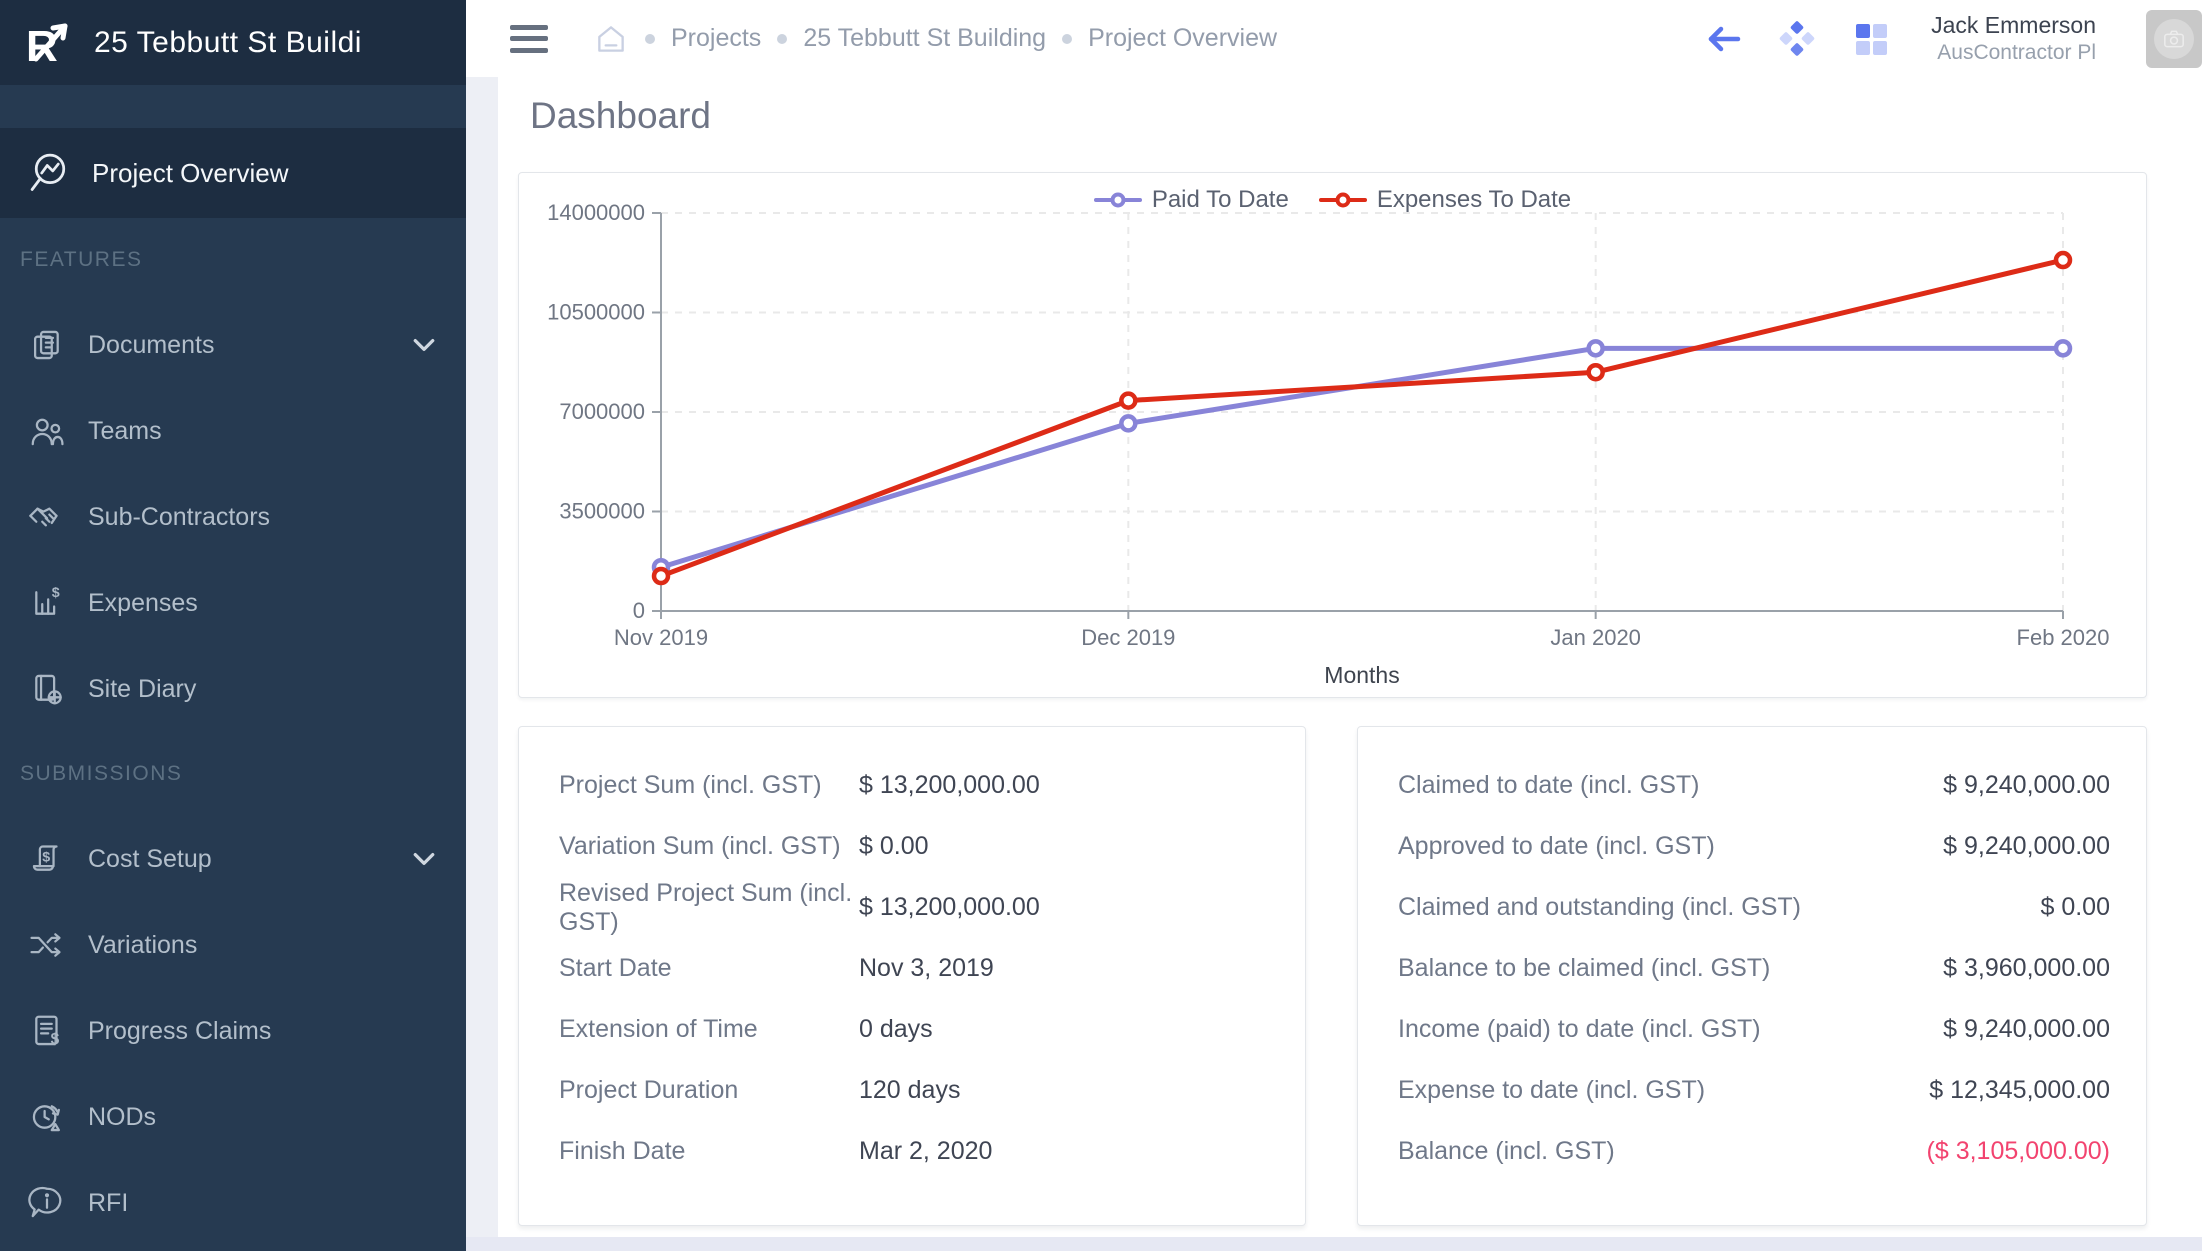 Image resolution: width=2202 pixels, height=1251 pixels. I want to click on row-value: $ 12,345,000.00, so click(2019, 1090).